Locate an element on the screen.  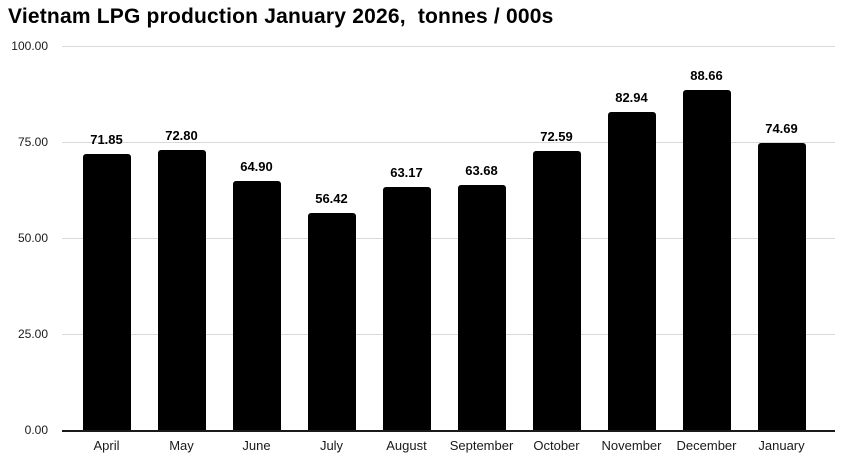
x-axis-category-label: September is located at coordinates (481, 445).